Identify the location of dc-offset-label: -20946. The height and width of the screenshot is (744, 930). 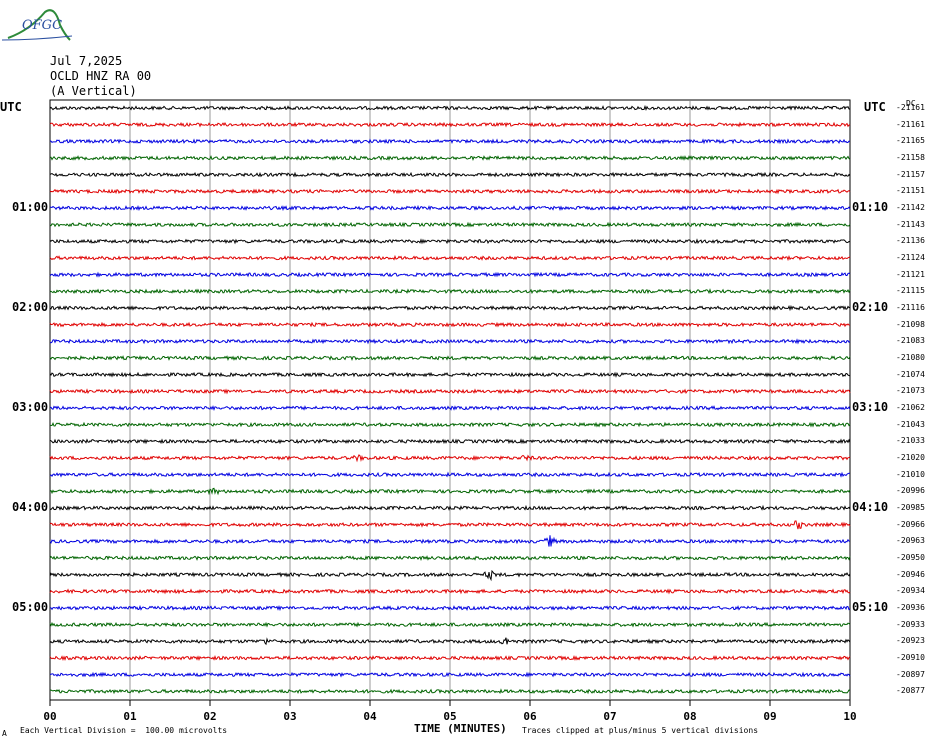
(910, 574).